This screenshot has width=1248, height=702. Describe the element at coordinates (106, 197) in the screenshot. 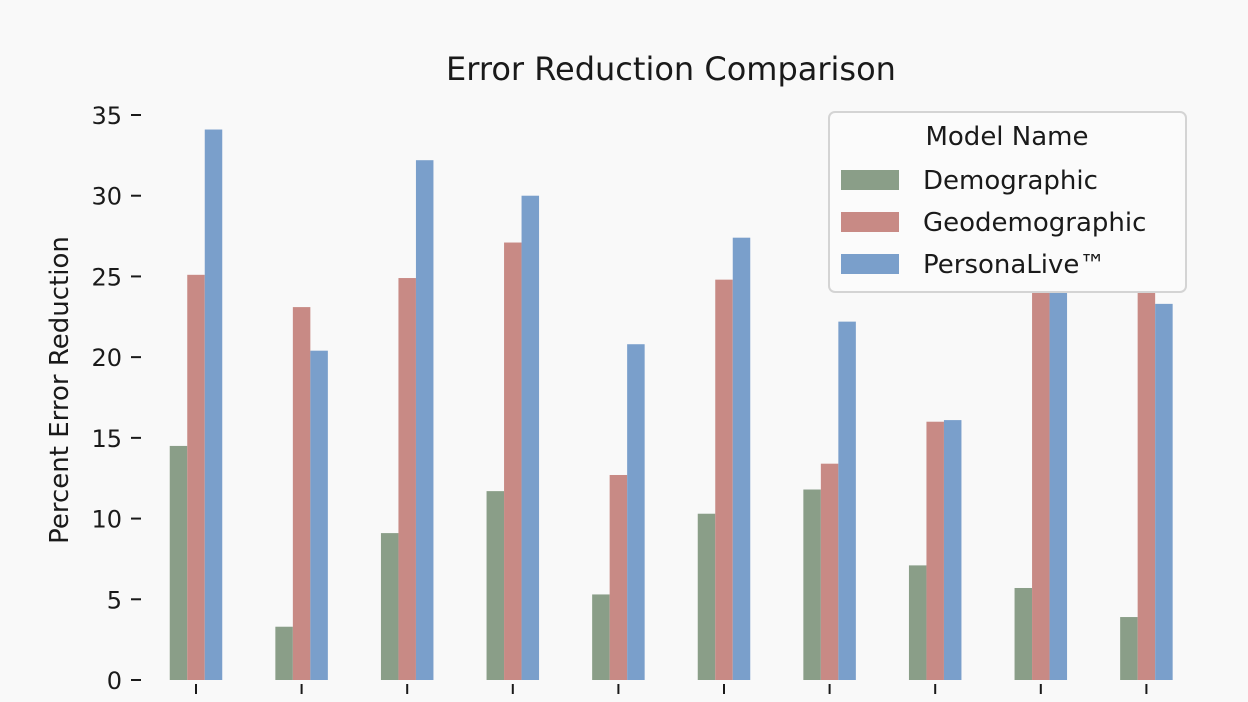

I see `y-tick-label: 30` at that location.